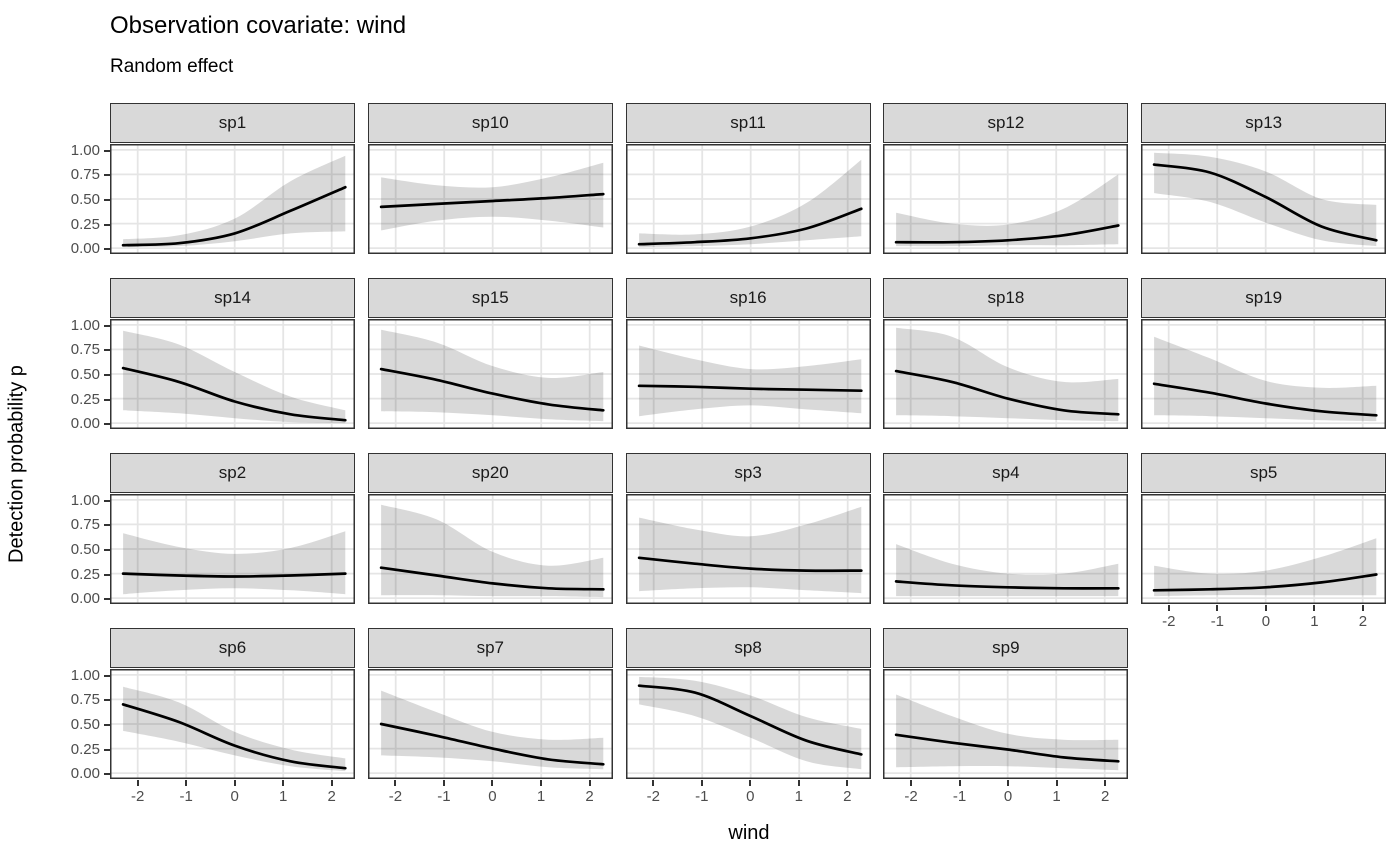 The image size is (1400, 865). What do you see at coordinates (1006, 122) in the screenshot?
I see `facet-label: sp12` at bounding box center [1006, 122].